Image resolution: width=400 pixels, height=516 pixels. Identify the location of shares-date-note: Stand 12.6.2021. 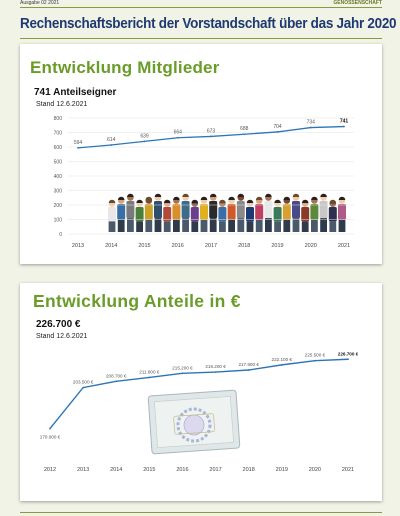
(62, 336).